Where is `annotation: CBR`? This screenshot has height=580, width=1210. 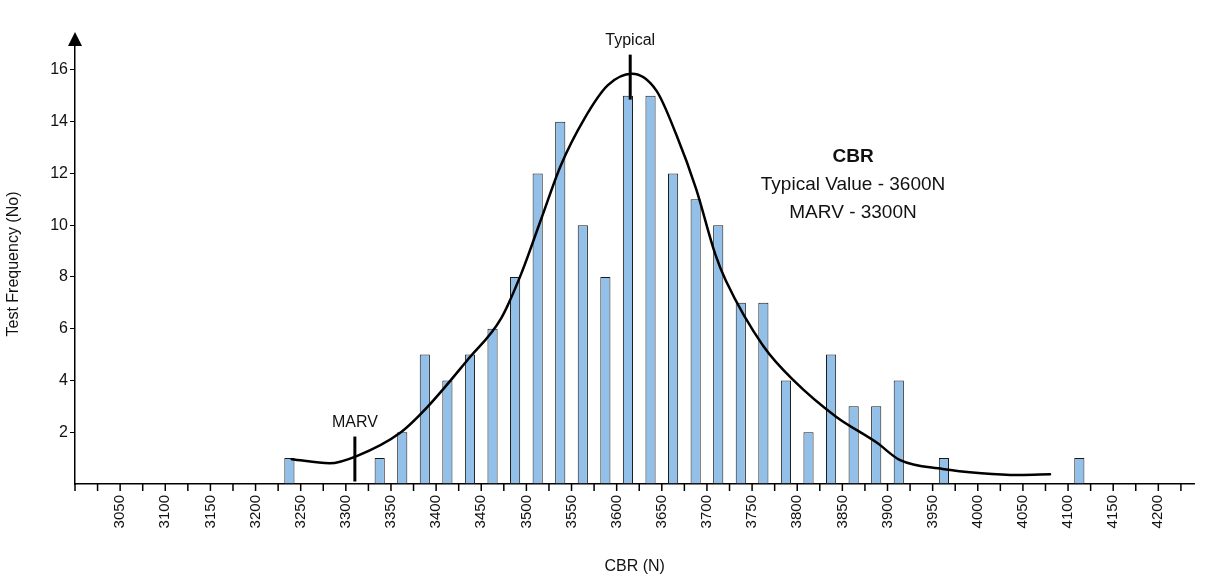 annotation: CBR is located at coordinates (853, 156).